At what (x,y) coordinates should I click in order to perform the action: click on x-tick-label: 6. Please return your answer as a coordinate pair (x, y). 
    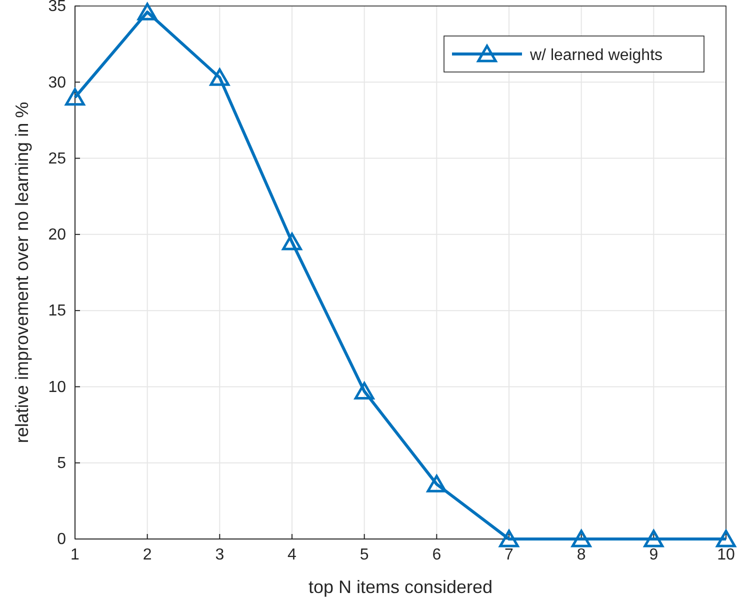
    Looking at the image, I should click on (437, 555).